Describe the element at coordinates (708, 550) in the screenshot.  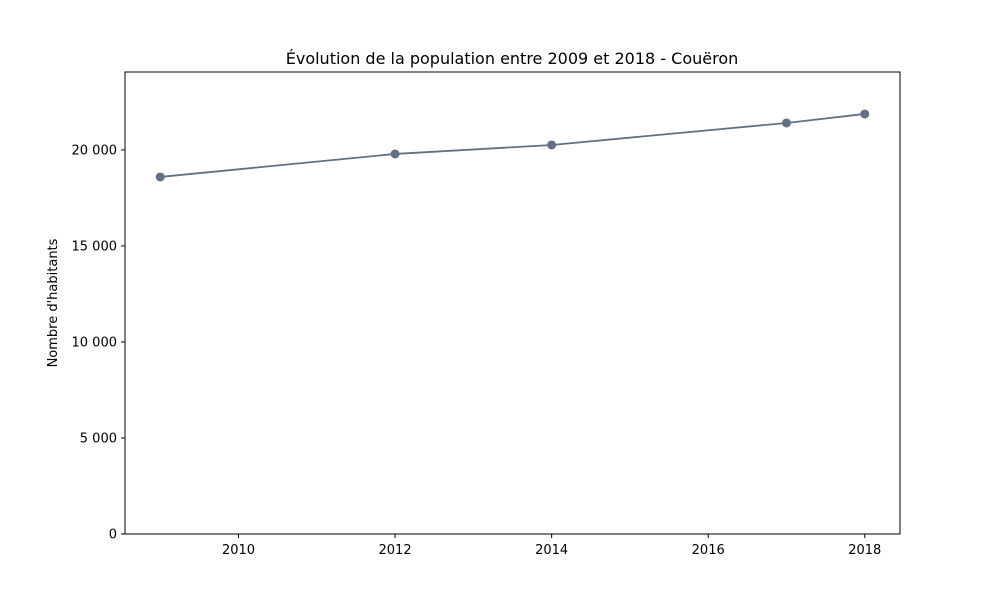
I see `x-tick-label: 2016` at that location.